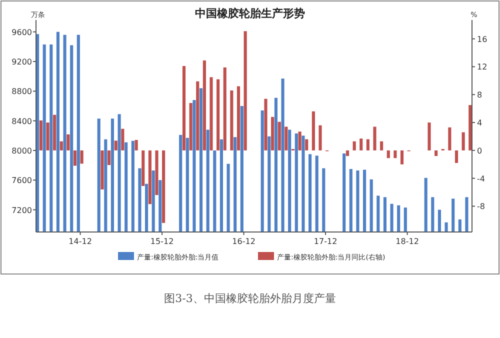 This screenshot has height=338, width=500. What do you see at coordinates (481, 179) in the screenshot?
I see `y2-tick-label: -4` at bounding box center [481, 179].